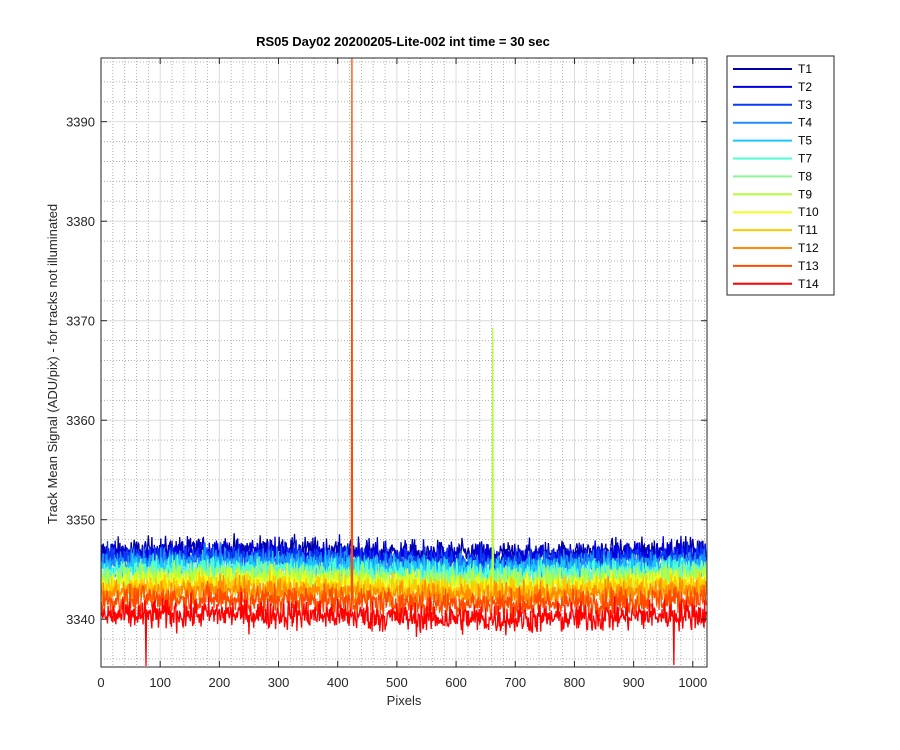 The image size is (900, 750). What do you see at coordinates (100, 682) in the screenshot?
I see `x-tick-label: 0` at bounding box center [100, 682].